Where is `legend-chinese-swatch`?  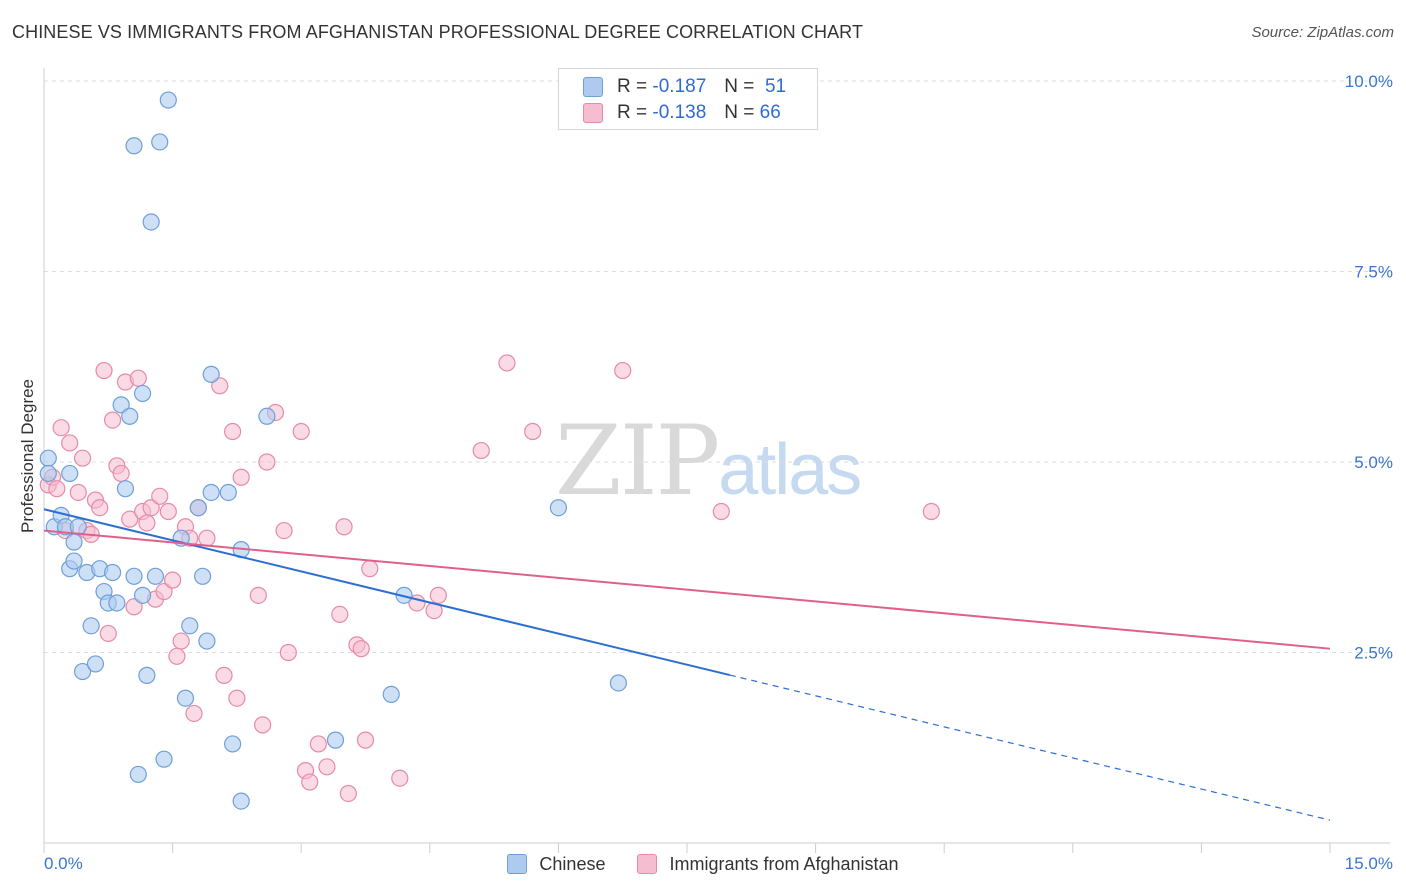
legend-chinese-swatch is located at coordinates (517, 864).